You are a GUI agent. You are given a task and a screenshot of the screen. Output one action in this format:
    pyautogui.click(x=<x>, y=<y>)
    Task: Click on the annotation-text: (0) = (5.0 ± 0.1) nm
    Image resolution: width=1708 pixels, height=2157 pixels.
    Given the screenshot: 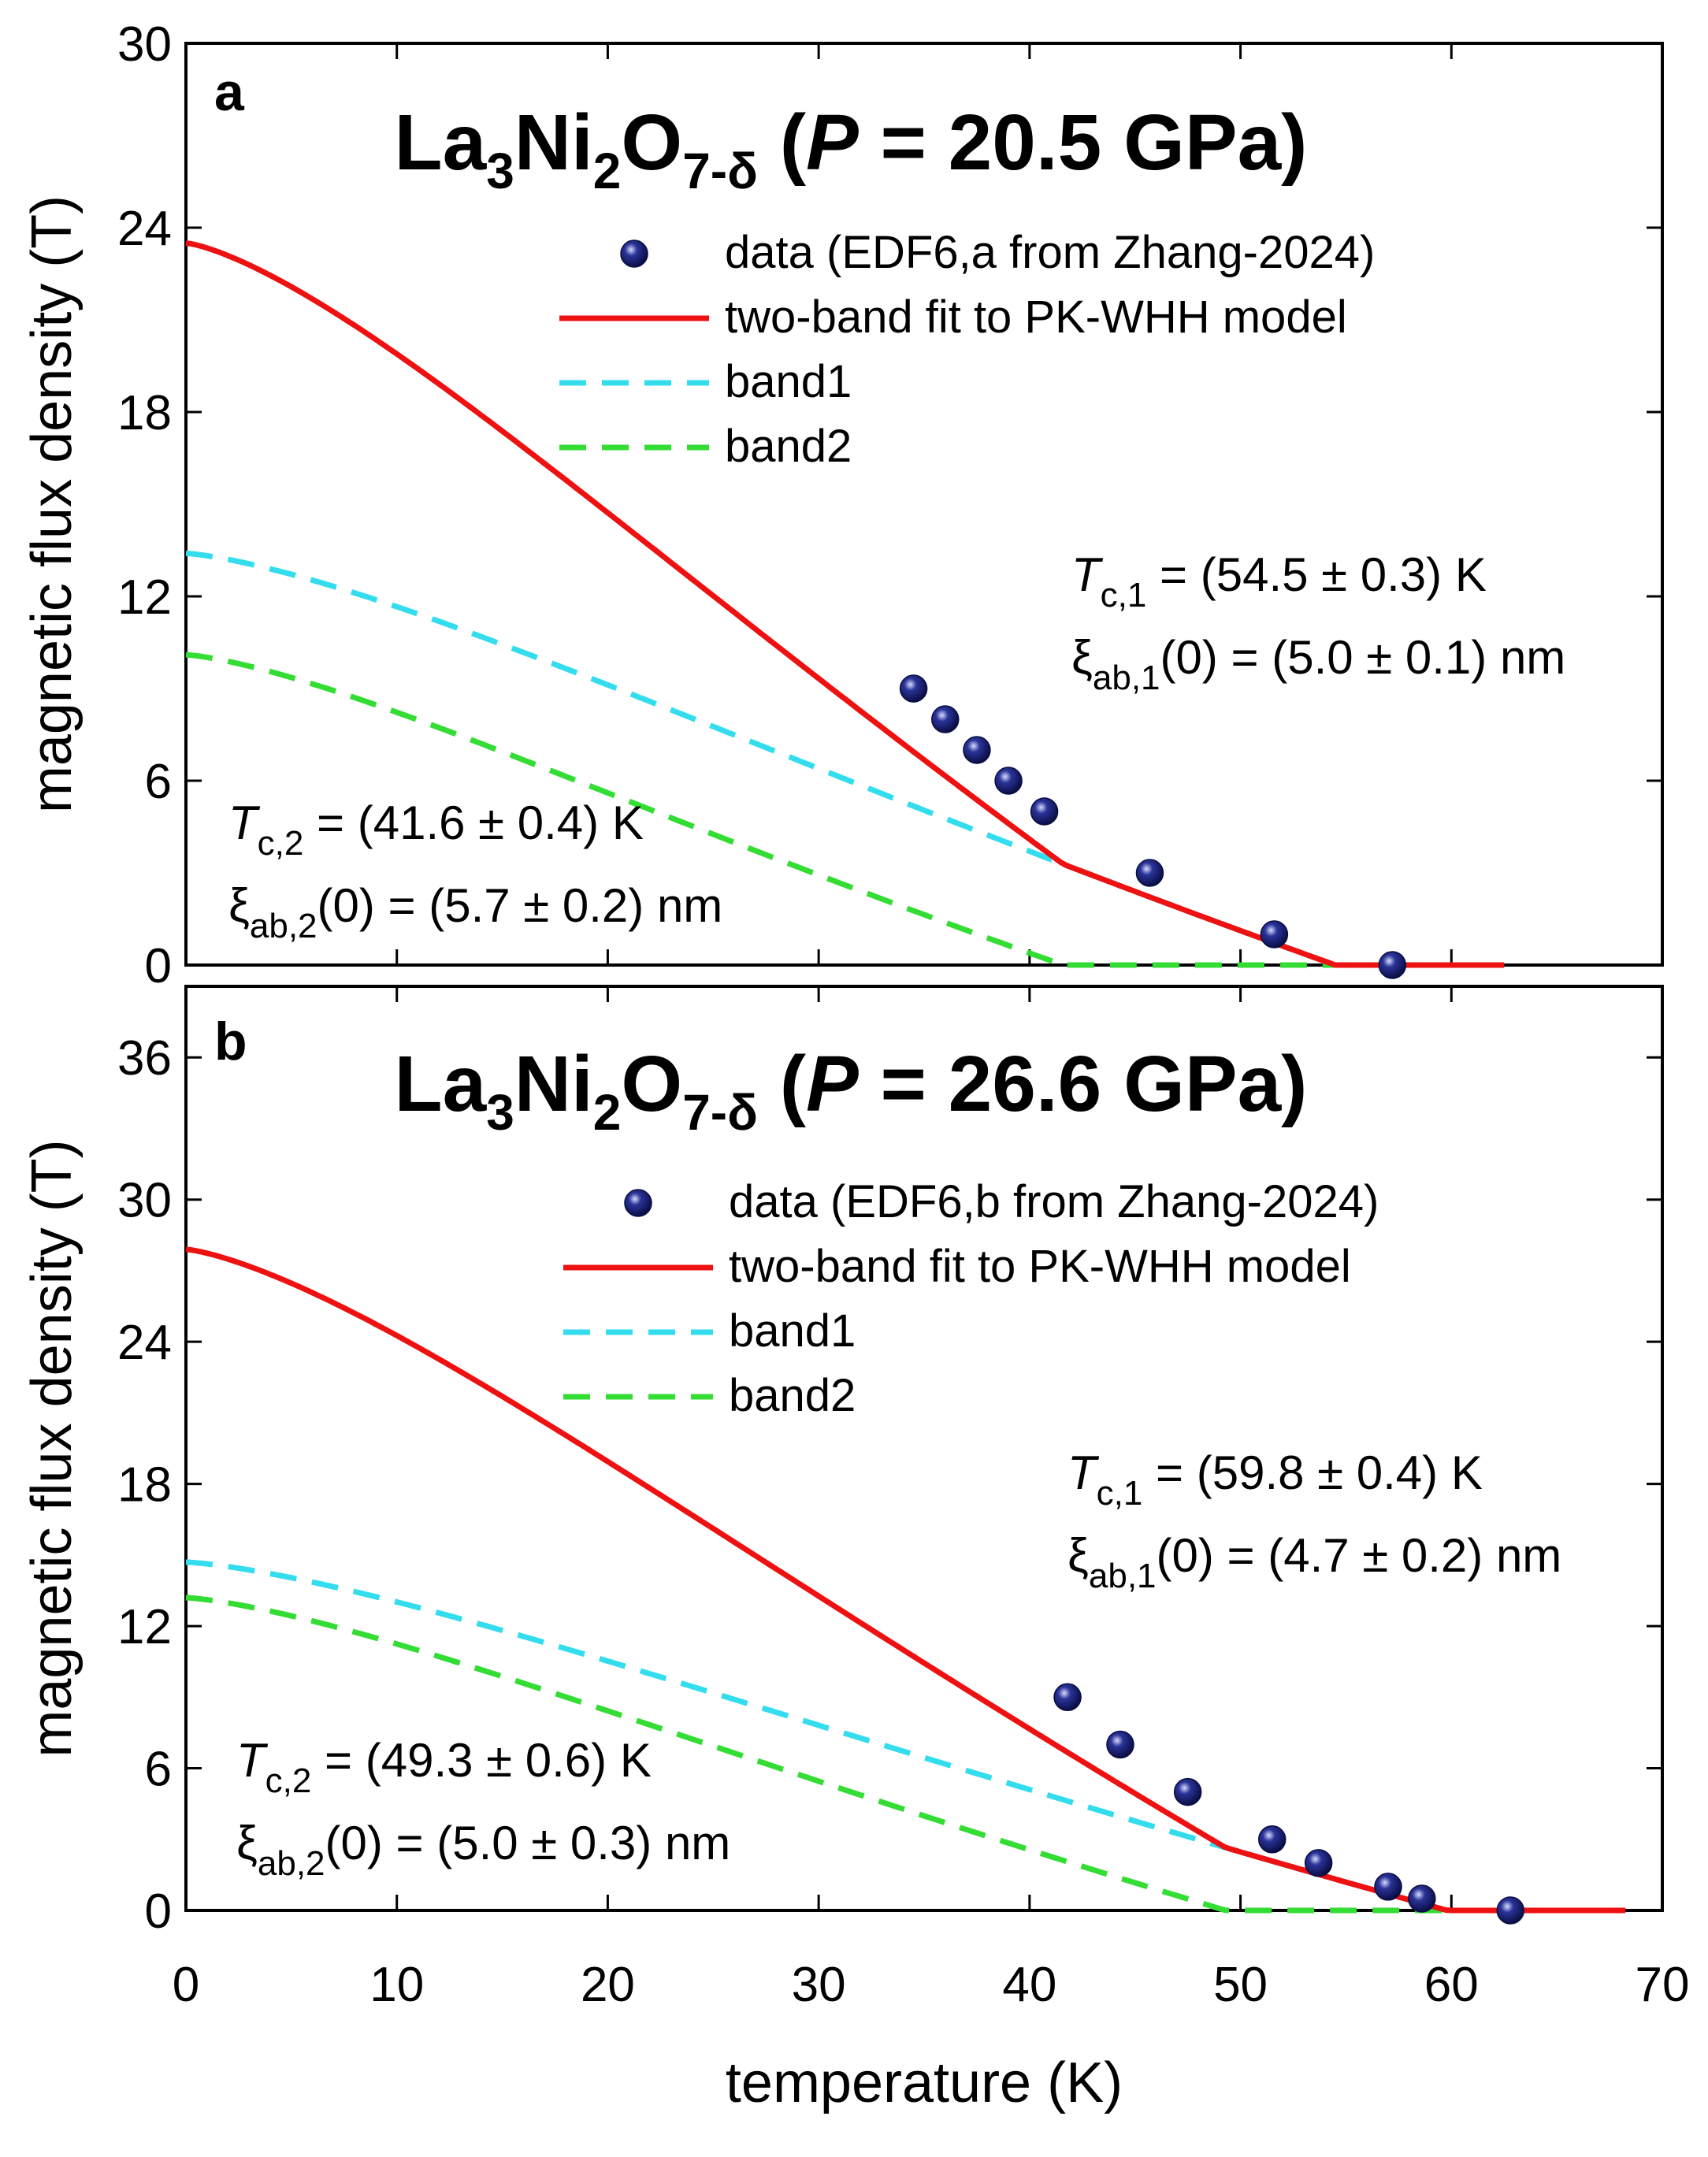 What is the action you would take?
    pyautogui.click(x=1363, y=657)
    